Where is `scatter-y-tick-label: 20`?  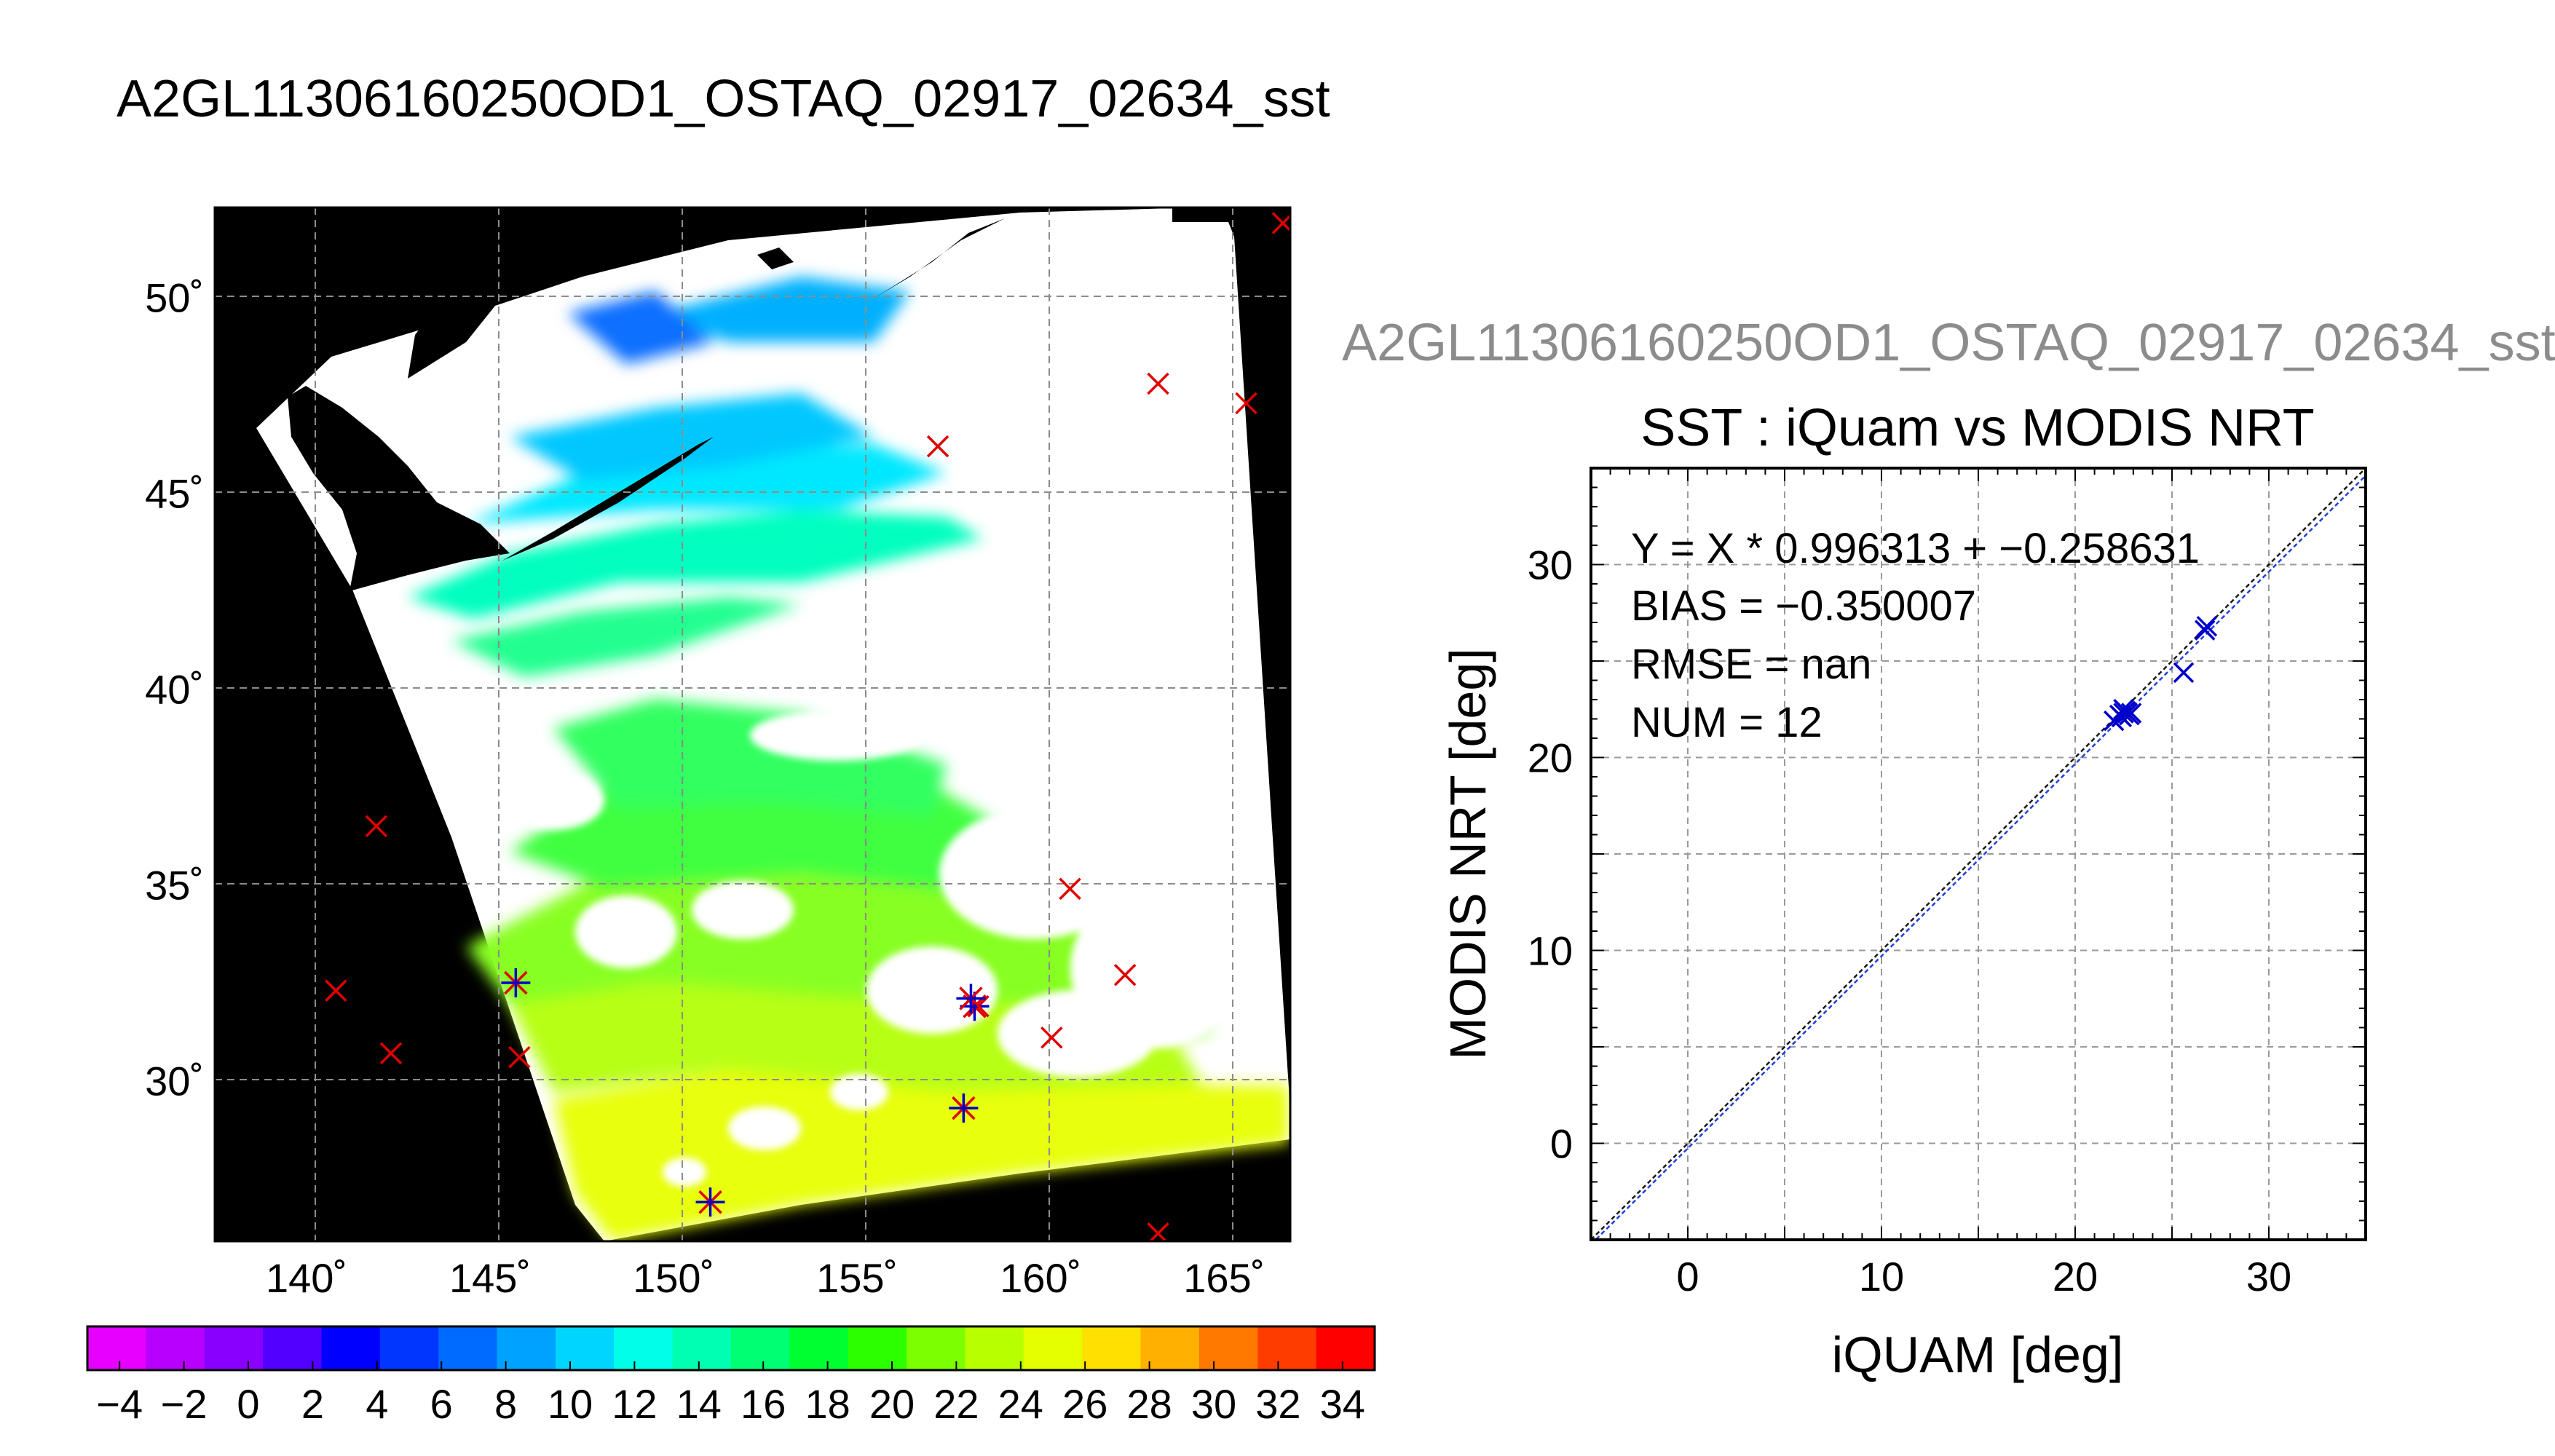 scatter-y-tick-label: 20 is located at coordinates (1550, 758).